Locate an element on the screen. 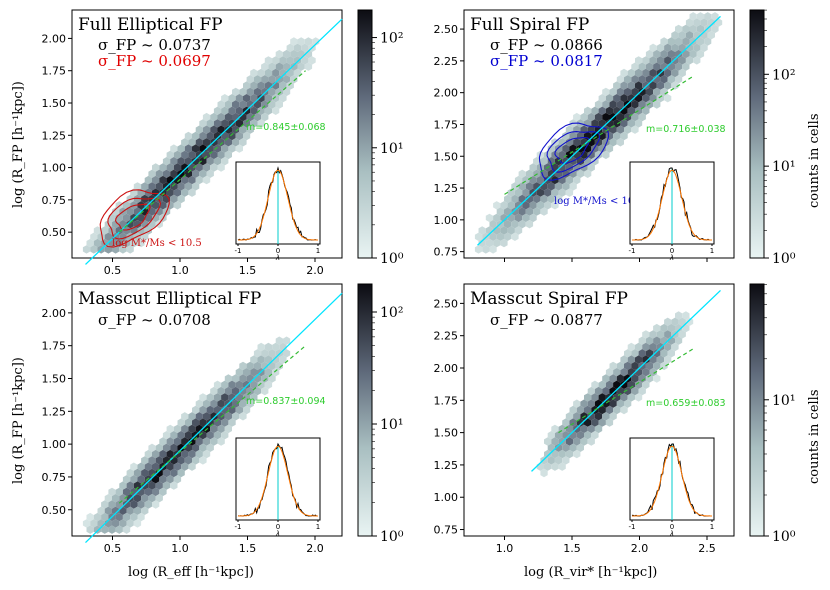  y-tick-label: 1.50 is located at coordinates (54, 379).